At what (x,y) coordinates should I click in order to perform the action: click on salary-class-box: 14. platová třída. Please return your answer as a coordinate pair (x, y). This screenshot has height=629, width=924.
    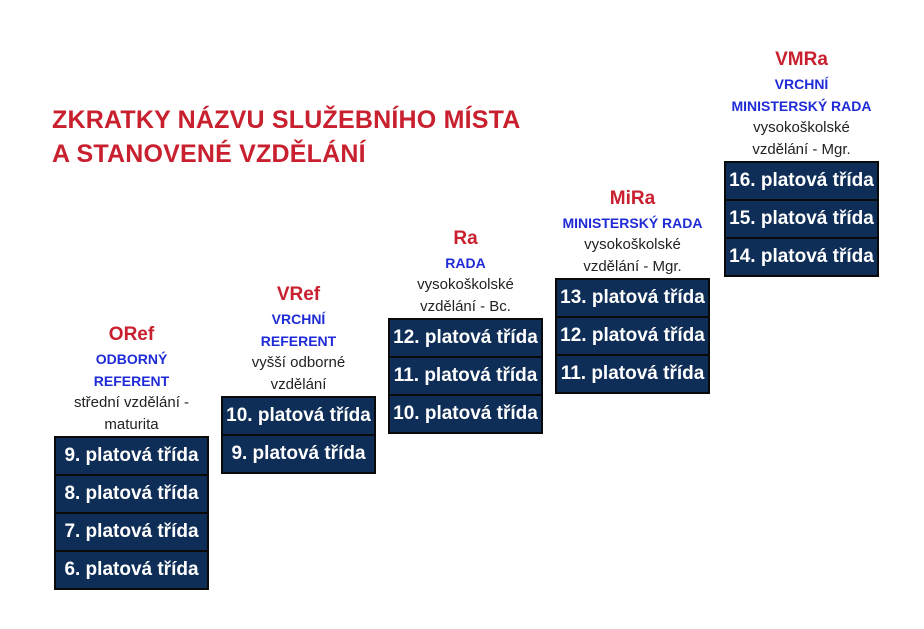
    Looking at the image, I should click on (801, 257).